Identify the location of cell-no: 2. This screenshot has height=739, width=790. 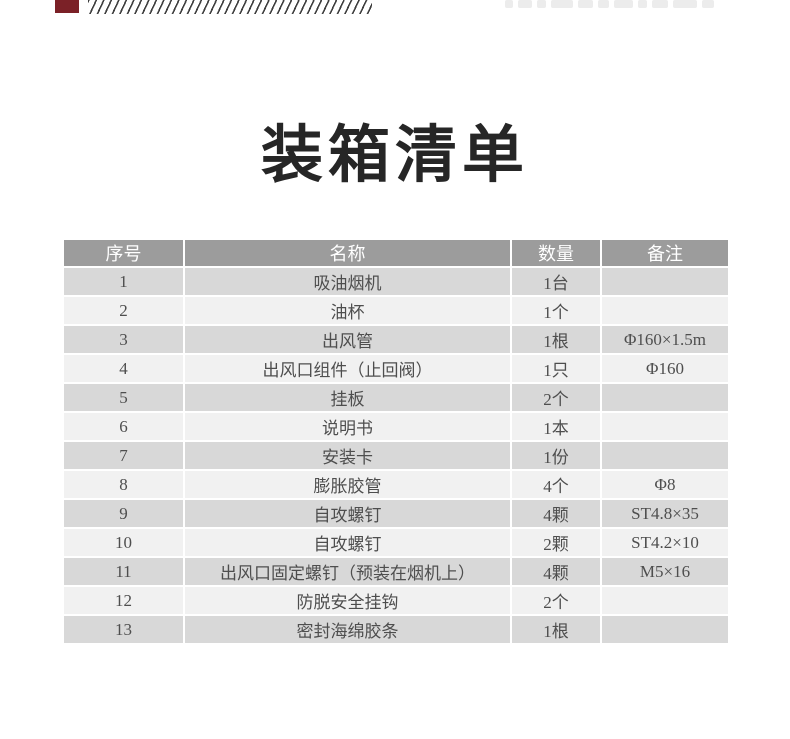
(123, 310).